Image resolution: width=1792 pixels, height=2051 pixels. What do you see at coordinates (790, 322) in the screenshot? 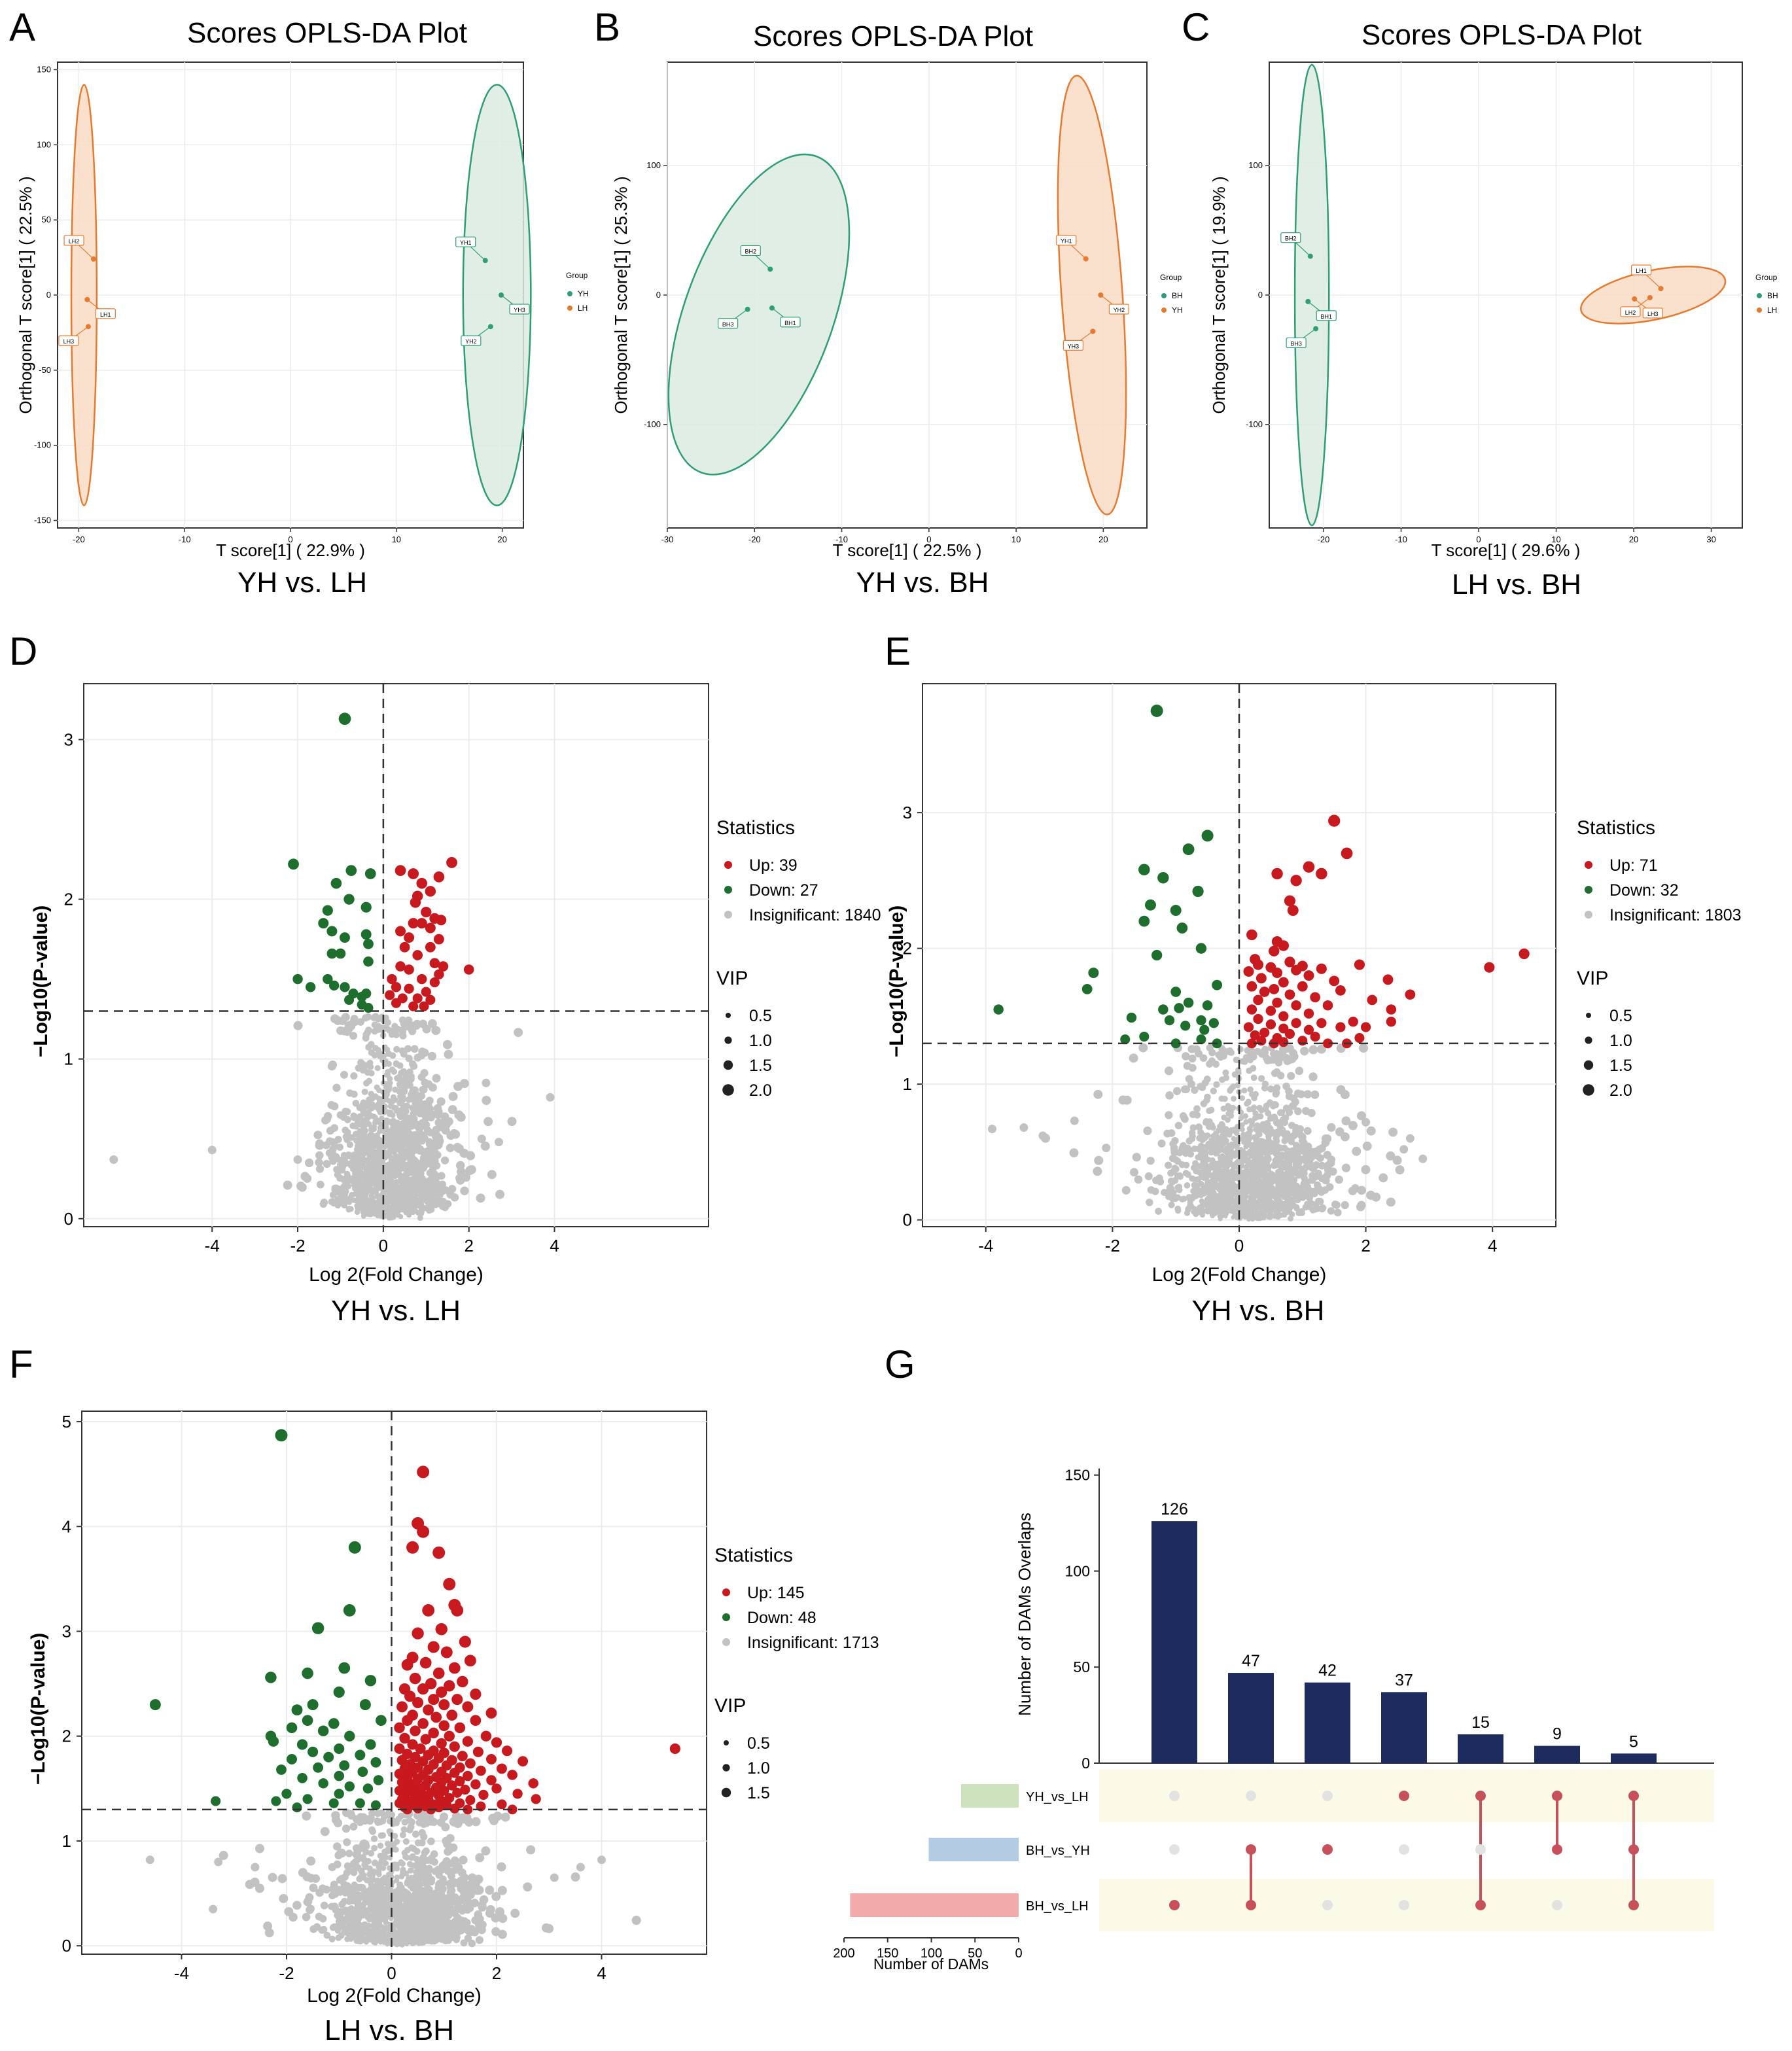
I see `sample-label-box` at bounding box center [790, 322].